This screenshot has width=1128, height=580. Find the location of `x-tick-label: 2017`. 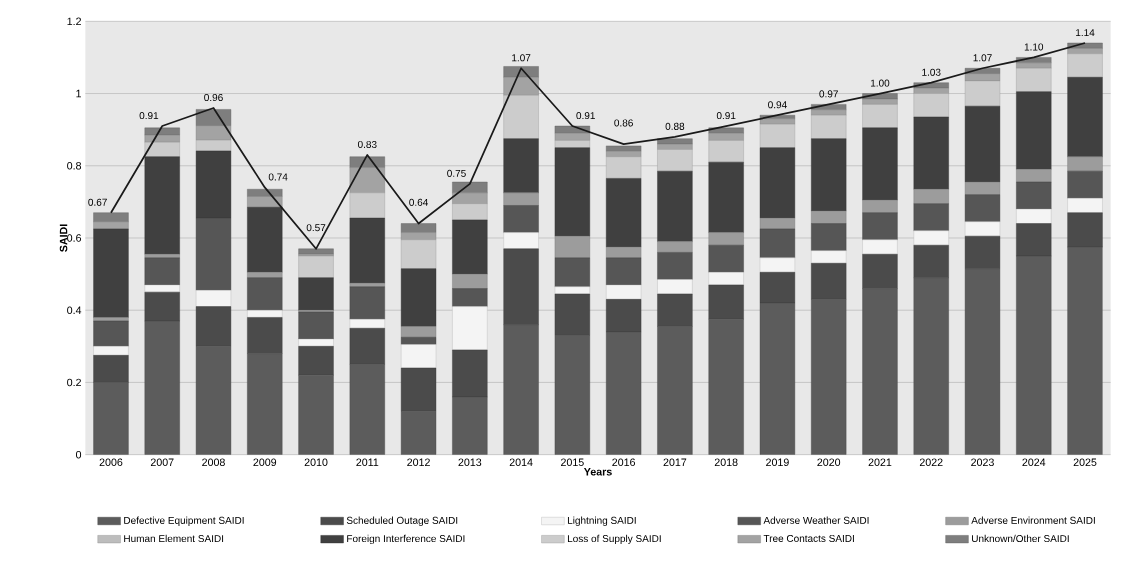

x-tick-label: 2017 is located at coordinates (675, 462).